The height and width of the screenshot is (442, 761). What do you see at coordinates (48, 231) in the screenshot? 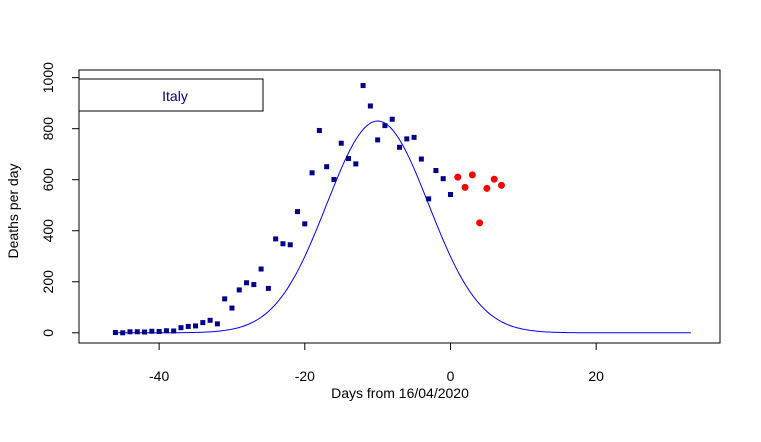
I see `y-tick-label: 400` at bounding box center [48, 231].